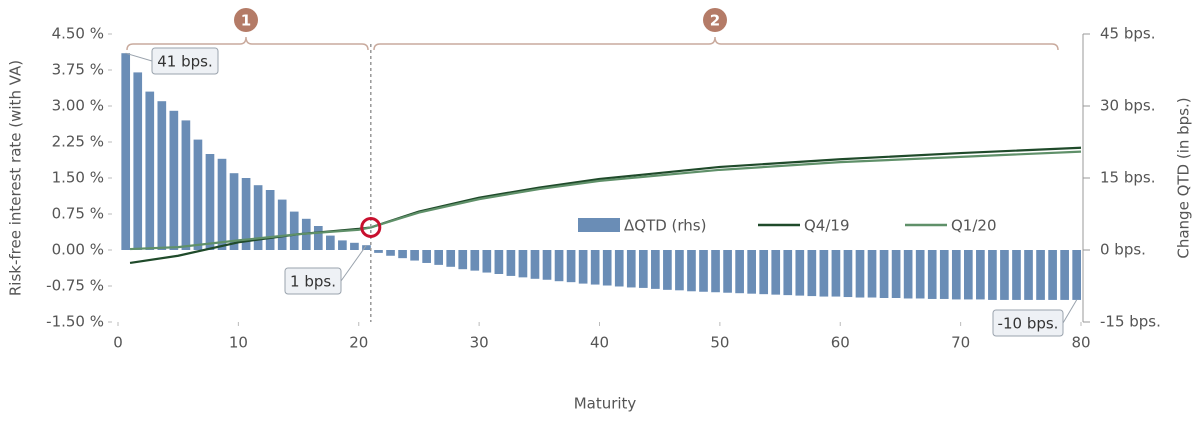 The height and width of the screenshot is (421, 1200). What do you see at coordinates (78, 106) in the screenshot?
I see `y-tick-label: 3.00 %` at bounding box center [78, 106].